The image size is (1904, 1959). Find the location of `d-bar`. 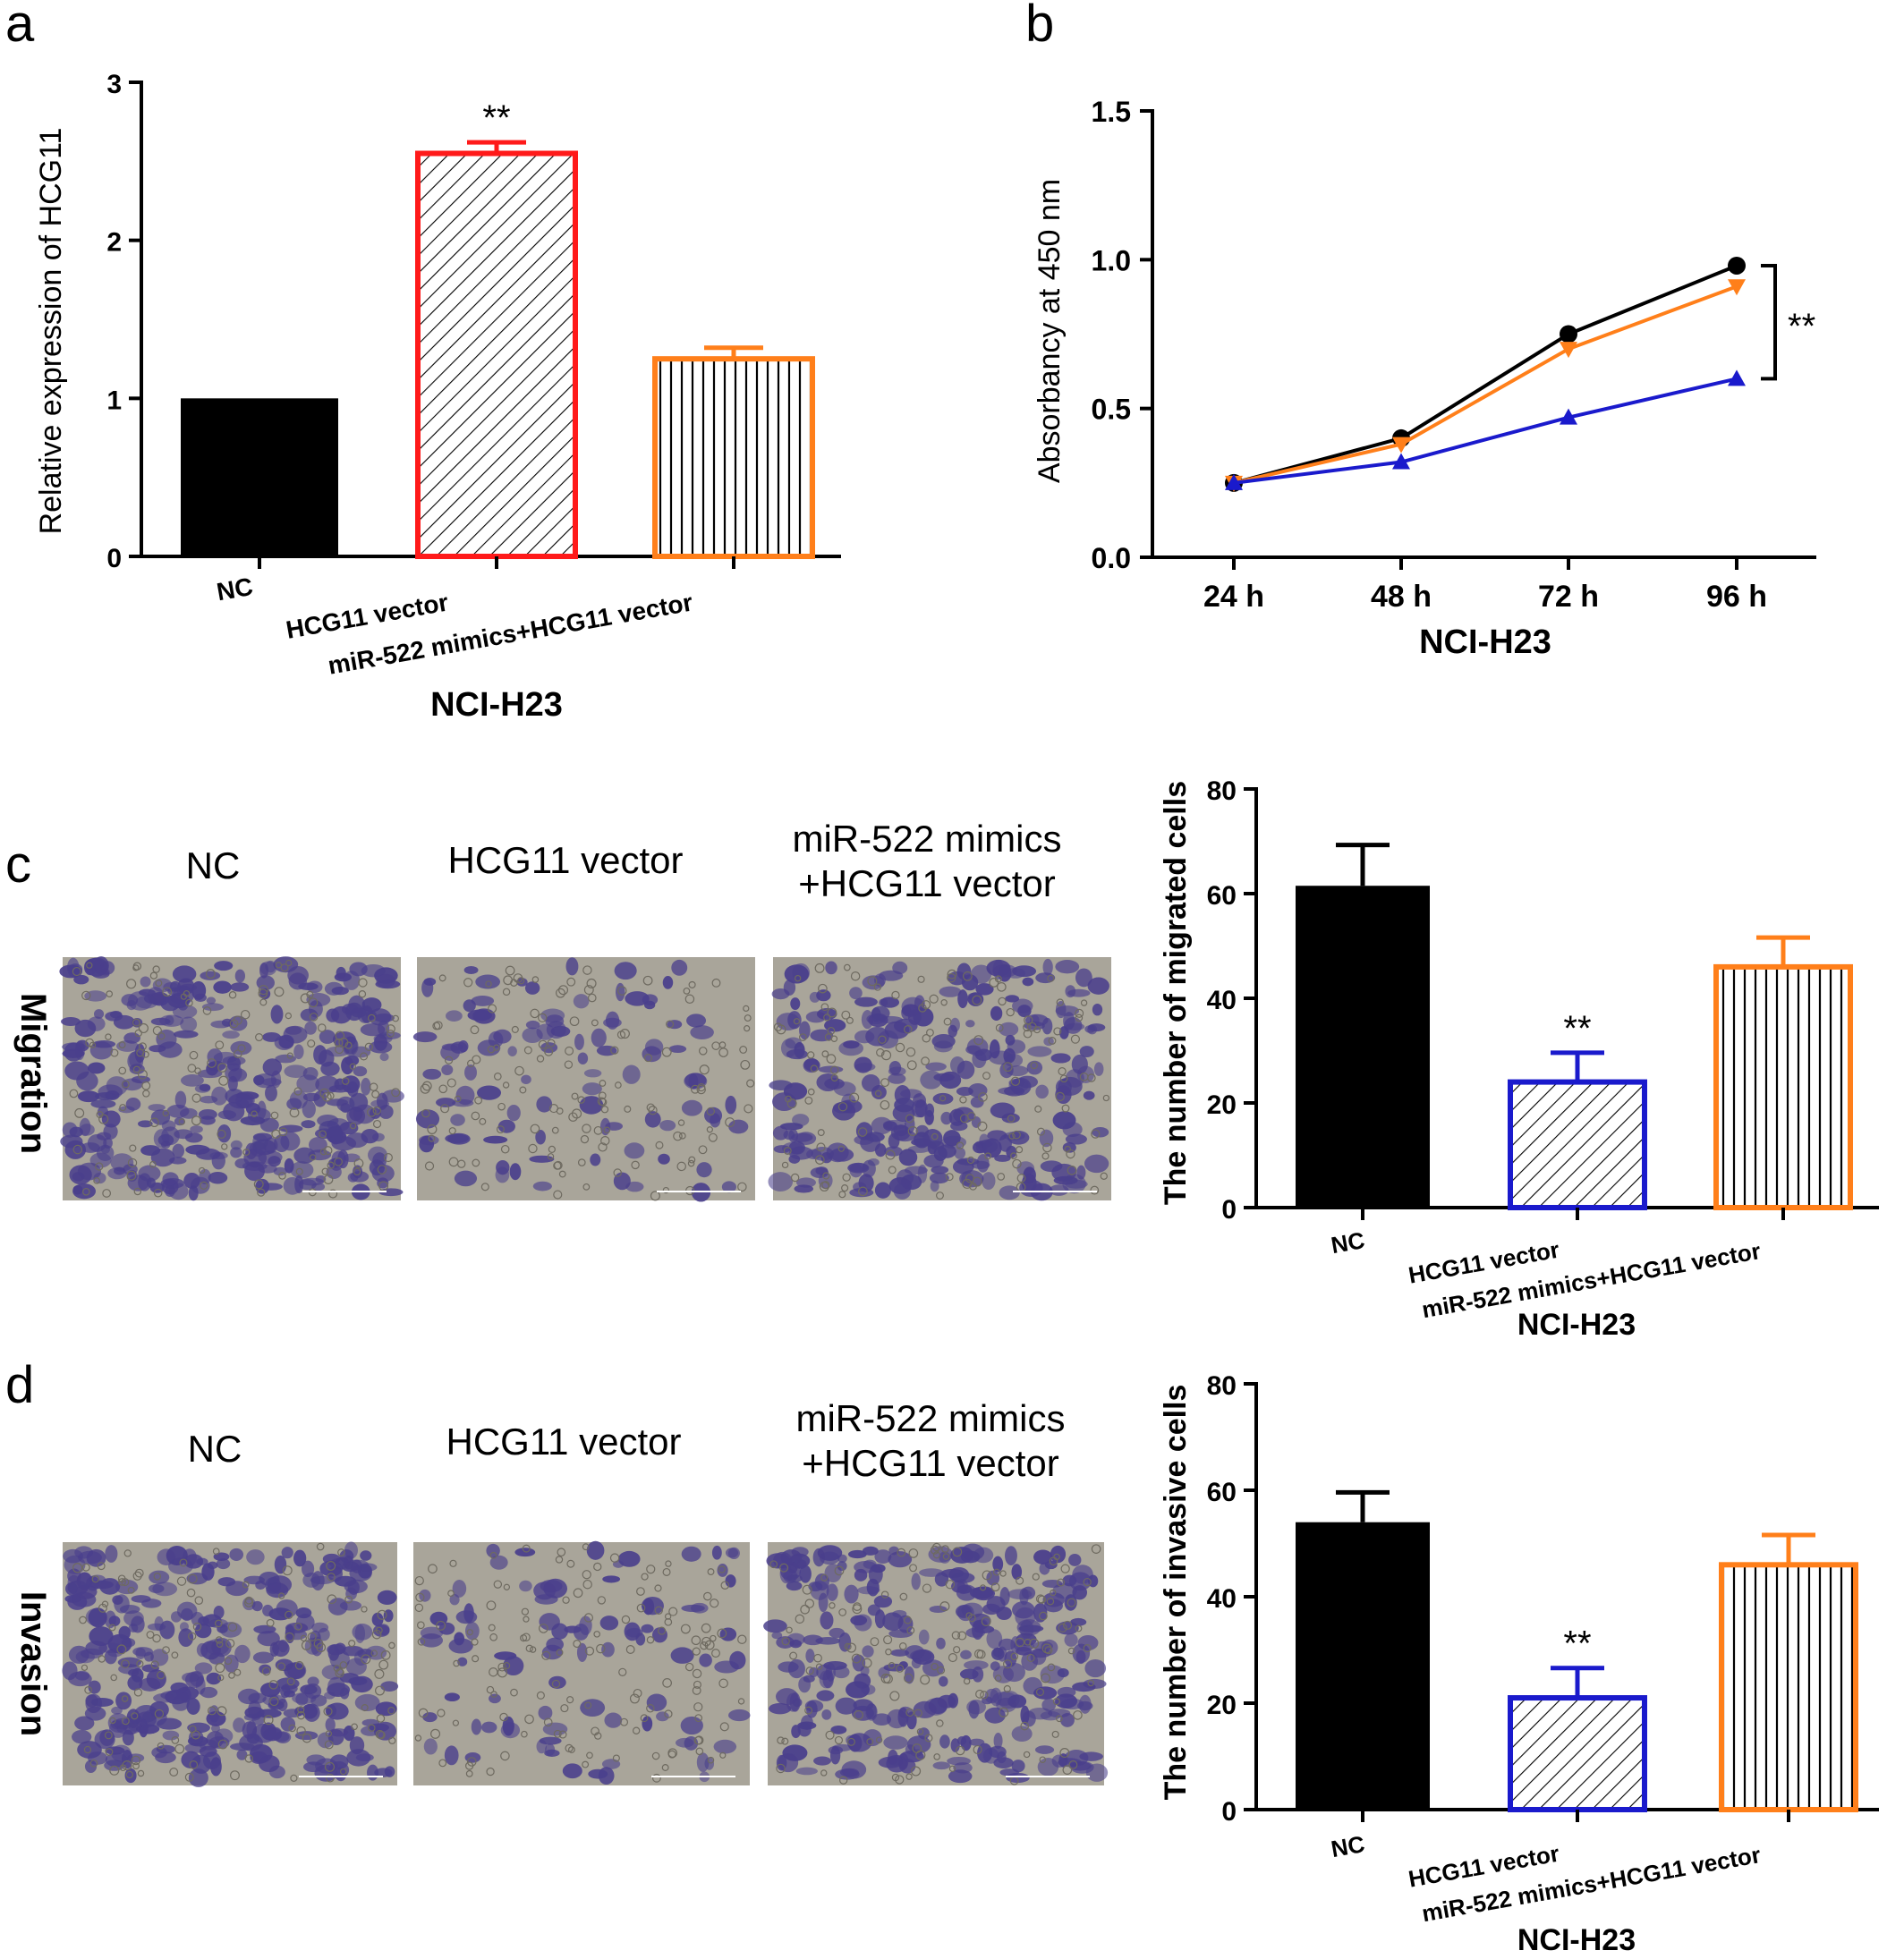

d-bar is located at coordinates (1363, 1666).